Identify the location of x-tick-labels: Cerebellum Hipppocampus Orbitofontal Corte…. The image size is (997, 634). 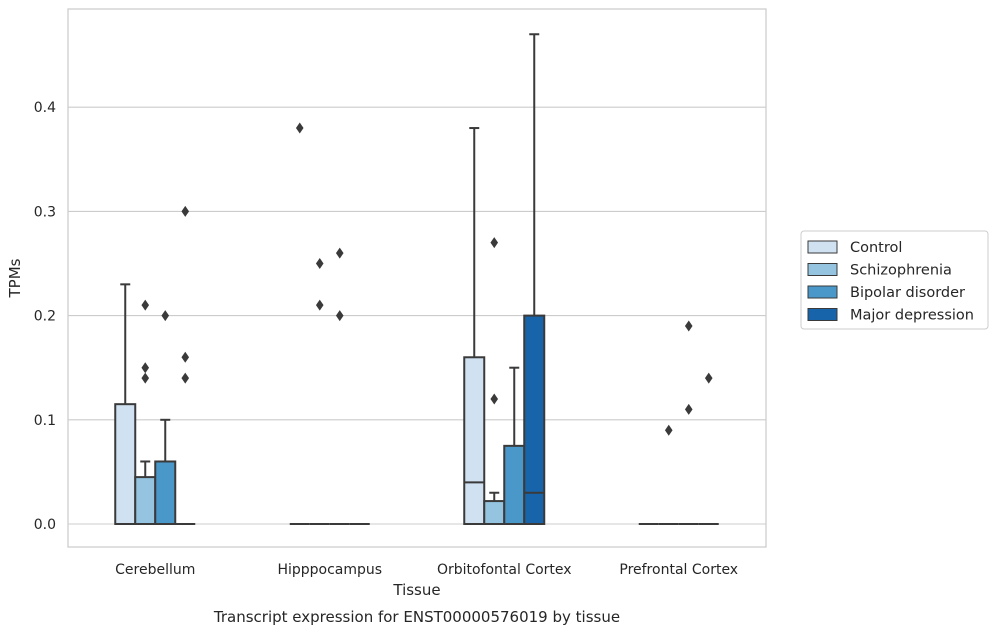
(426, 570).